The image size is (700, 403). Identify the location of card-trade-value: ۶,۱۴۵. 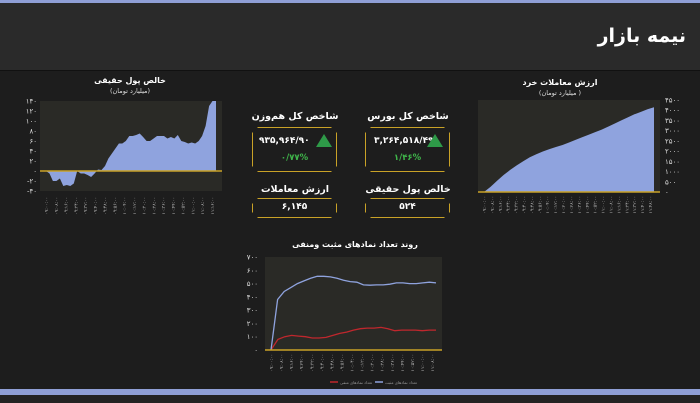
(294, 208).